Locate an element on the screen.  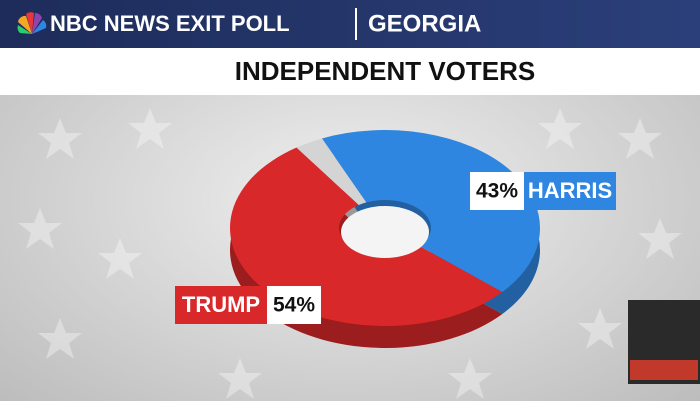
inset-ticker is located at coordinates (664, 370).